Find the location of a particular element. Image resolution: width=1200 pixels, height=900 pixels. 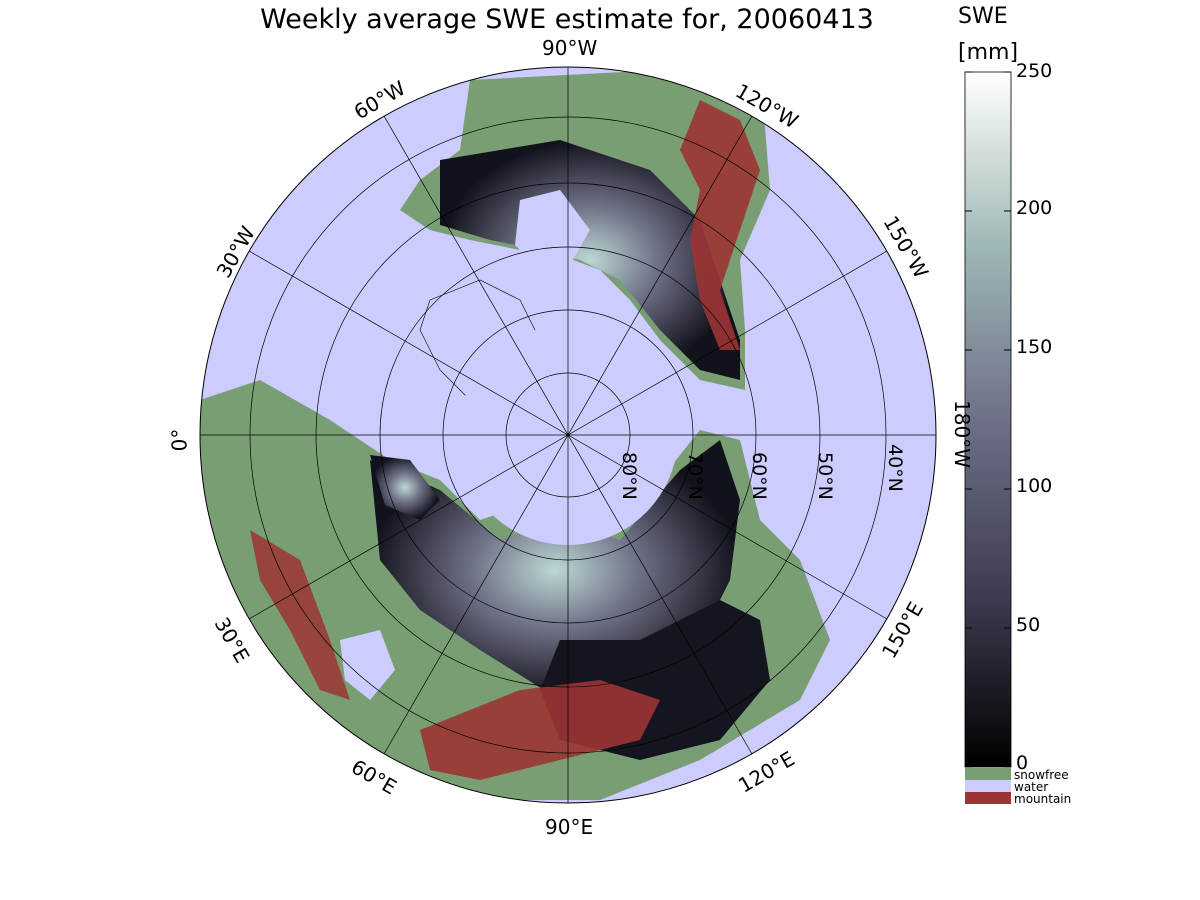

colorbar-tick-100: 100 is located at coordinates (1034, 486).